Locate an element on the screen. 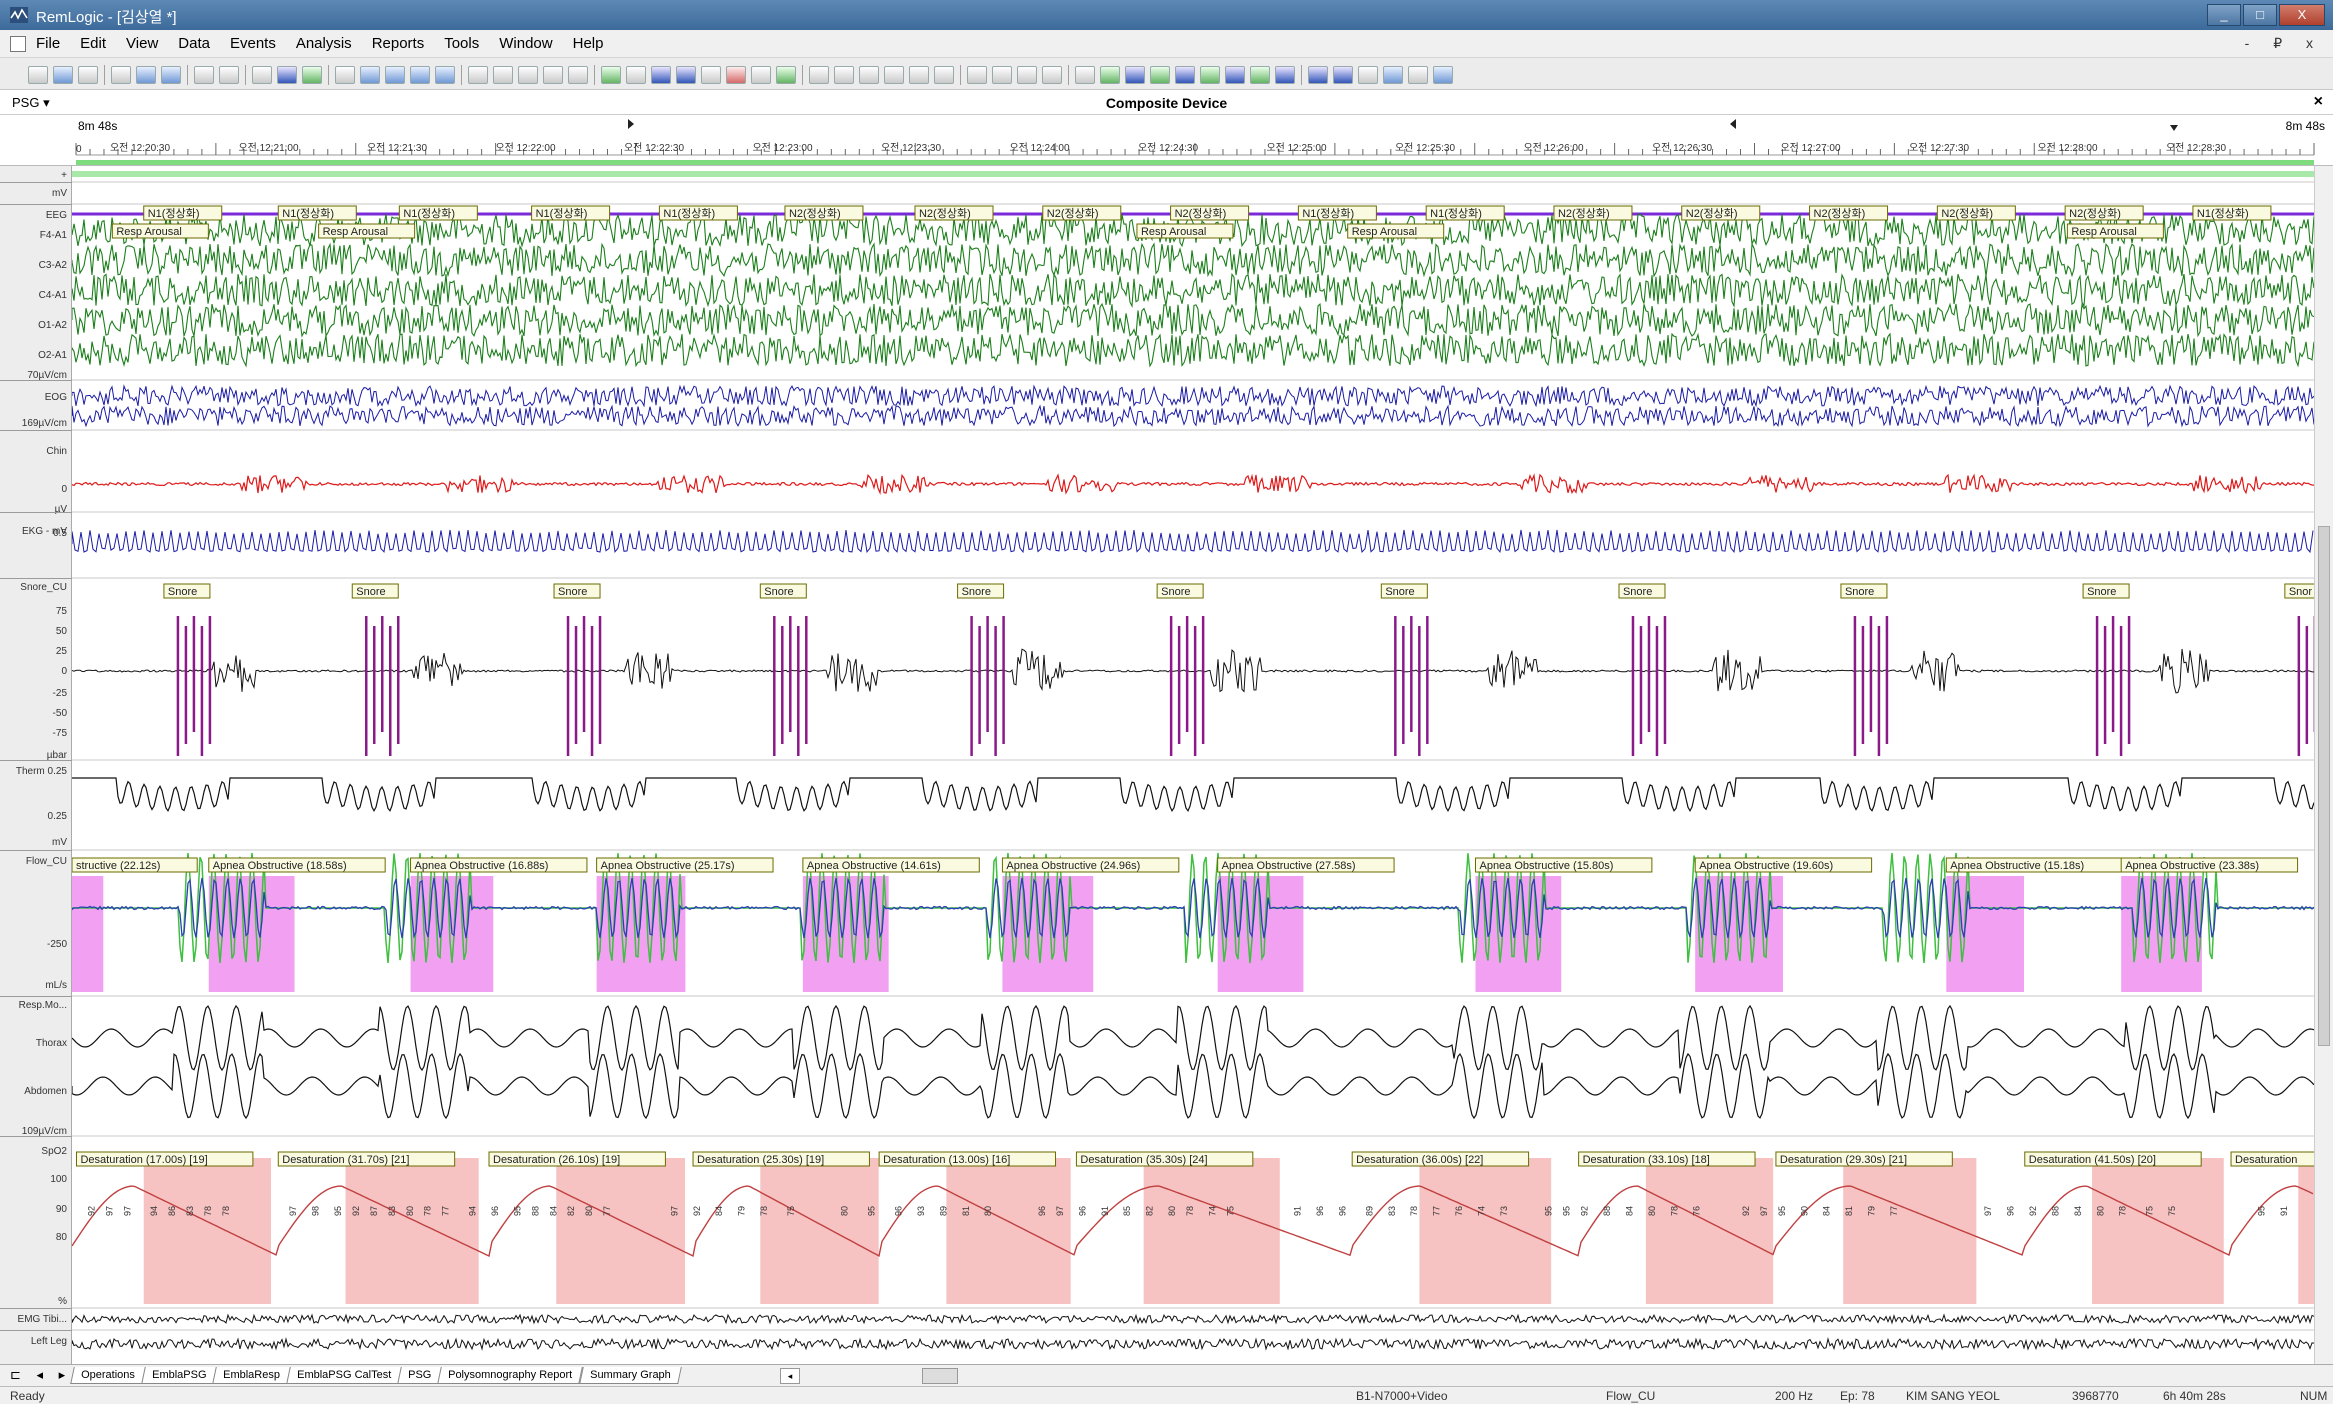  dot-icon is located at coordinates (1368, 75).